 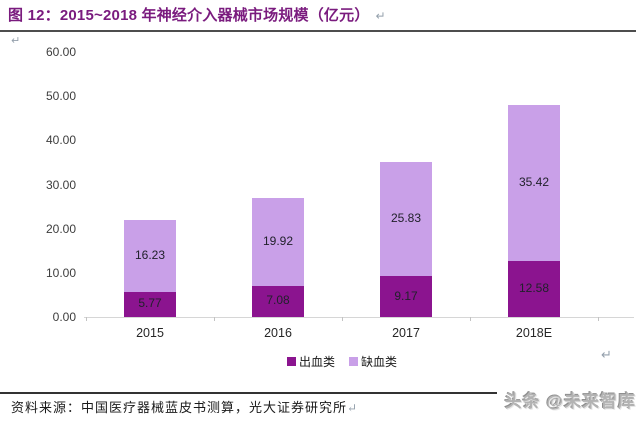 What do you see at coordinates (534, 333) in the screenshot?
I see `x-axis-category-label: 2018E` at bounding box center [534, 333].